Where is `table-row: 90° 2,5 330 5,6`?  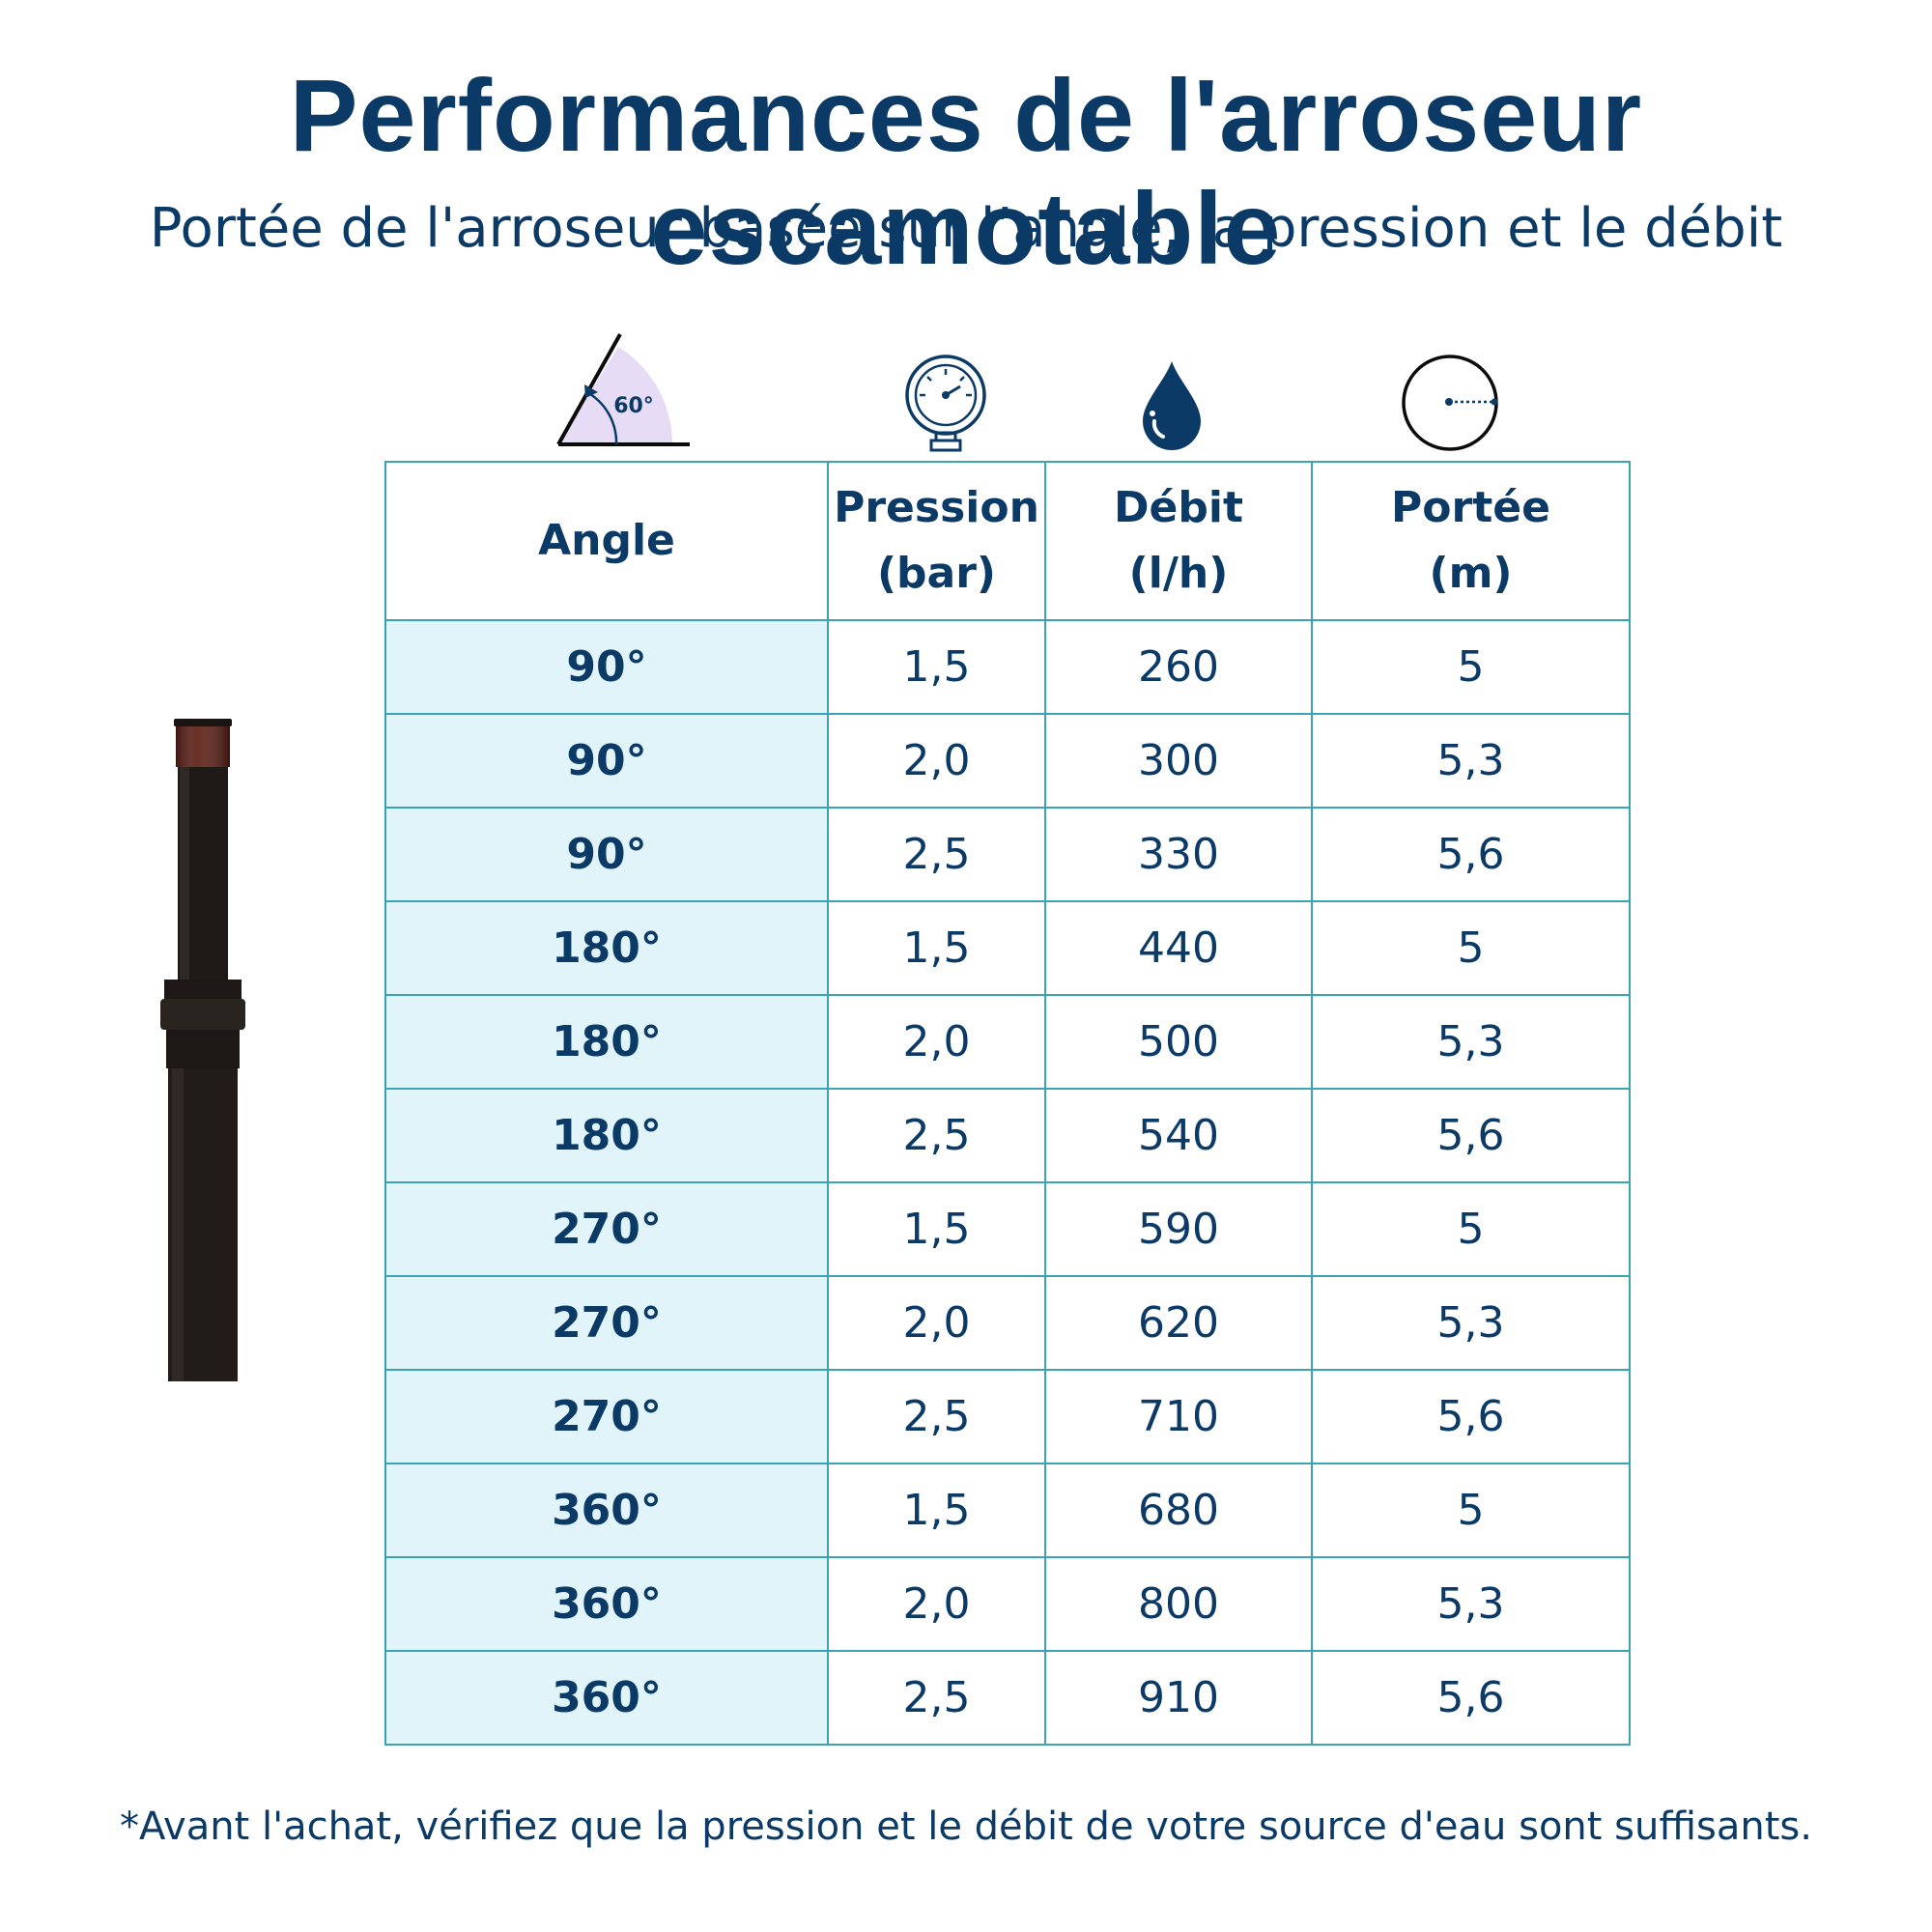
table-row: 90° 2,5 330 5,6 is located at coordinates (1008, 854).